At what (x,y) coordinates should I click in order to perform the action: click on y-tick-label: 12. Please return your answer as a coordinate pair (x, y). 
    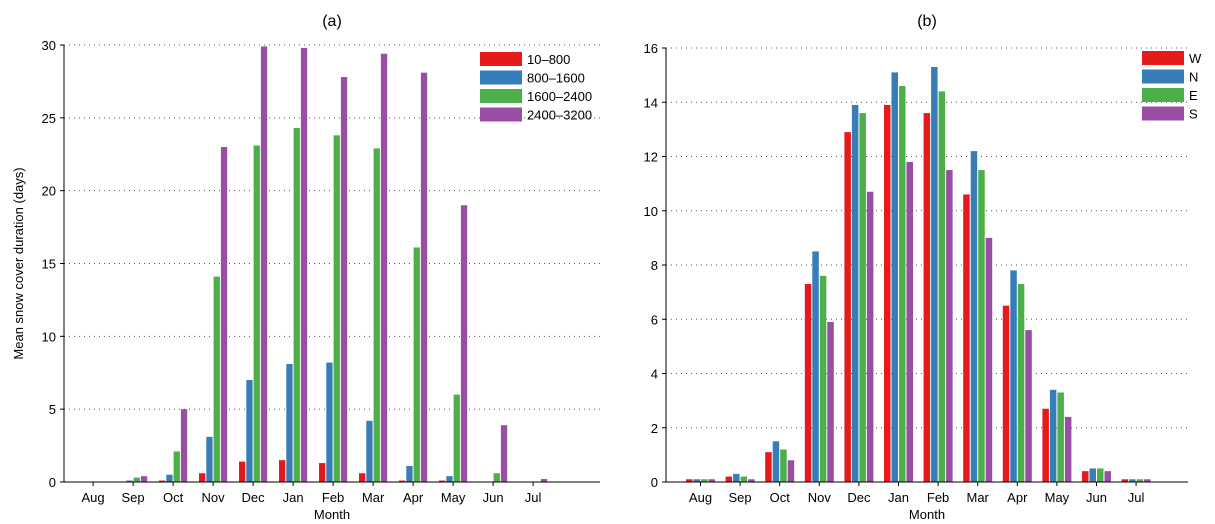
    Looking at the image, I should click on (651, 157).